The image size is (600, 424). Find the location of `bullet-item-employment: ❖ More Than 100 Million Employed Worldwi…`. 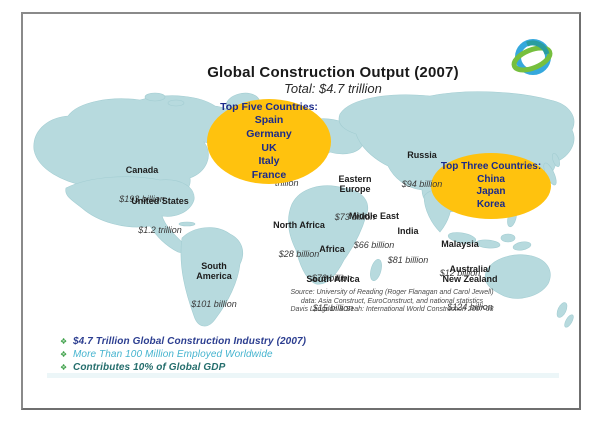

bullet-item-employment: ❖ More Than 100 Million Employed Worldwi… is located at coordinates (166, 354).